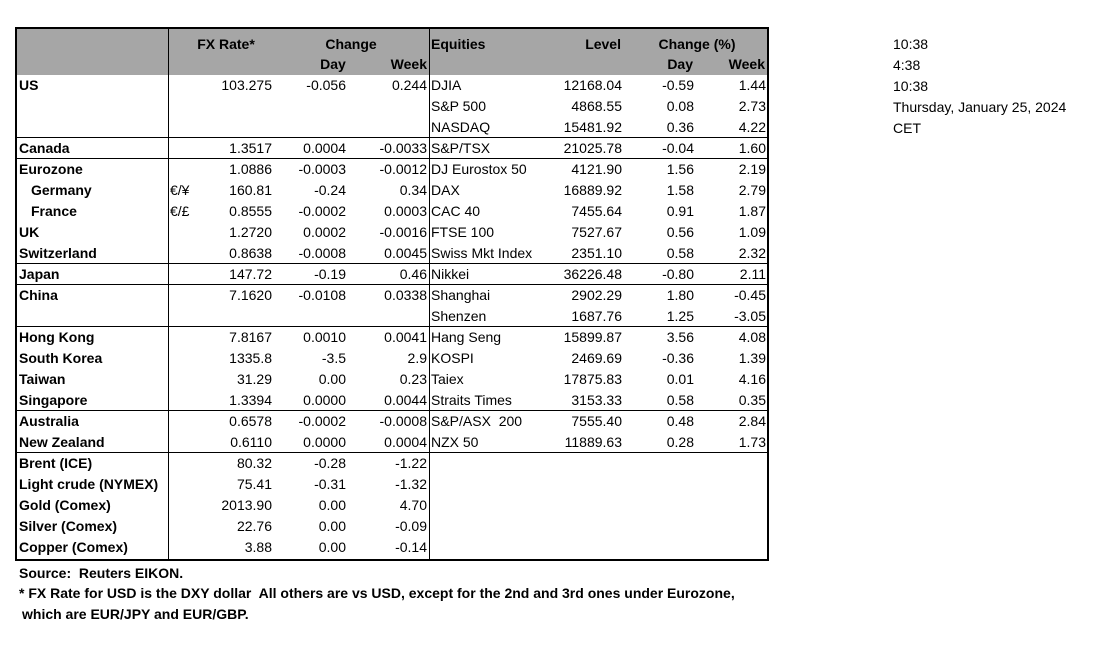 The height and width of the screenshot is (652, 1094). Describe the element at coordinates (697, 44) in the screenshot. I see `header: Change (%)` at that location.